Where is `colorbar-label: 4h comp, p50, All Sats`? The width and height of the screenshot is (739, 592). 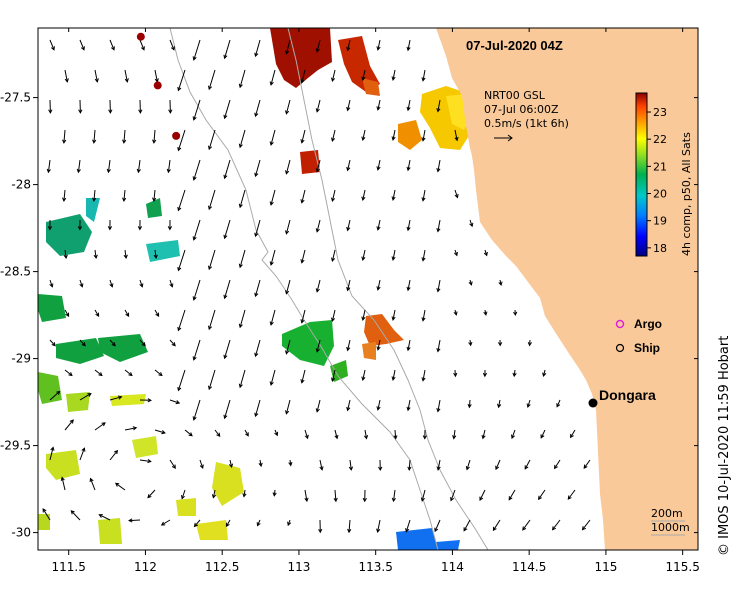 colorbar-label: 4h comp, p50, All Sats is located at coordinates (686, 194).